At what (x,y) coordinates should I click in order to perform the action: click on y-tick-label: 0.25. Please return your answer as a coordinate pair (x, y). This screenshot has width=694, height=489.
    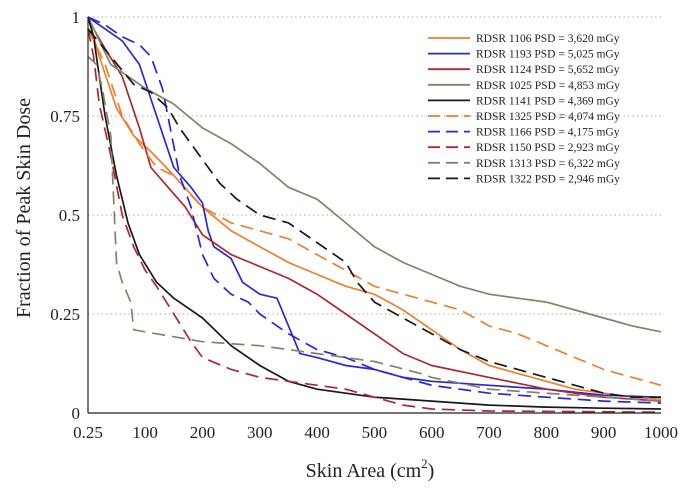
    Looking at the image, I should click on (65, 314).